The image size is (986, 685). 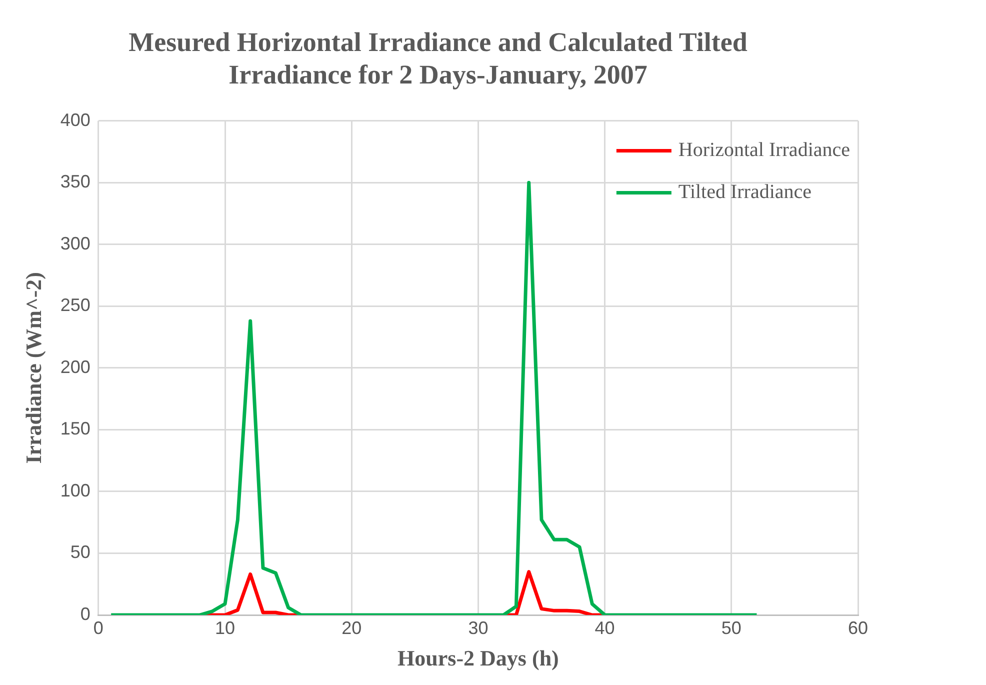 I want to click on y-tick-label: 350, so click(x=75, y=182).